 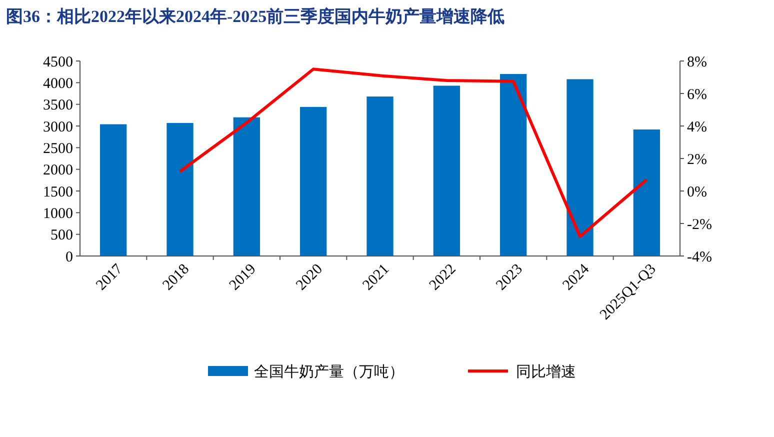 I want to click on y-tick-label: 3000, so click(x=58, y=127).